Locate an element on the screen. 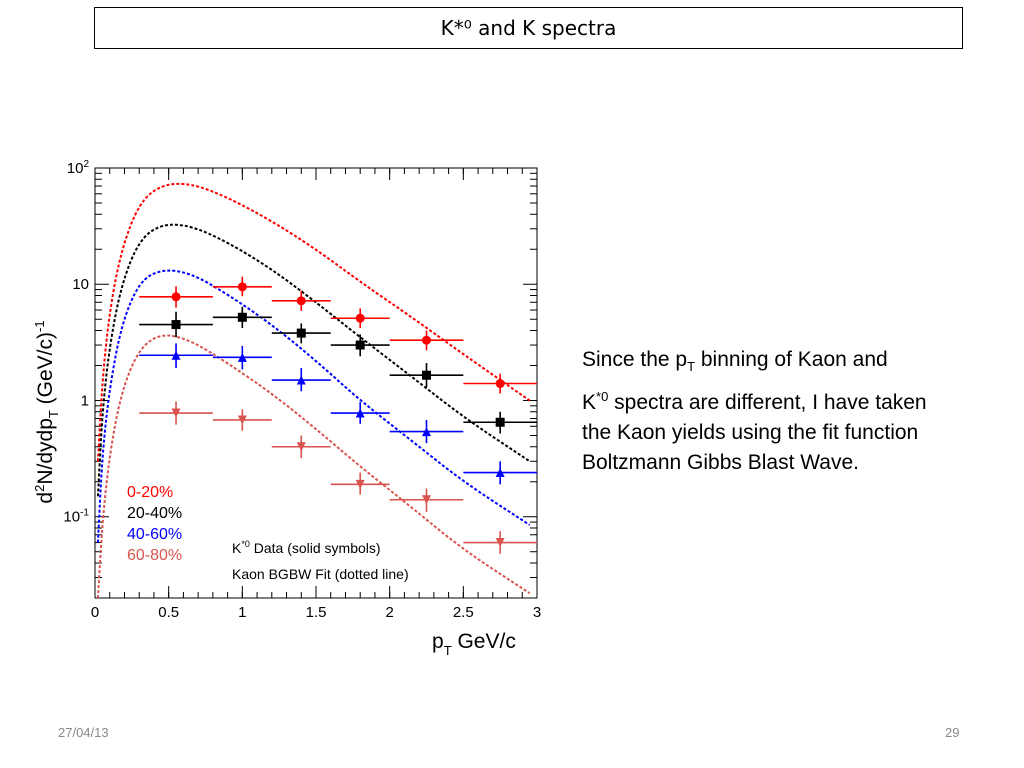  note-line-2-pre: K is located at coordinates (589, 403).